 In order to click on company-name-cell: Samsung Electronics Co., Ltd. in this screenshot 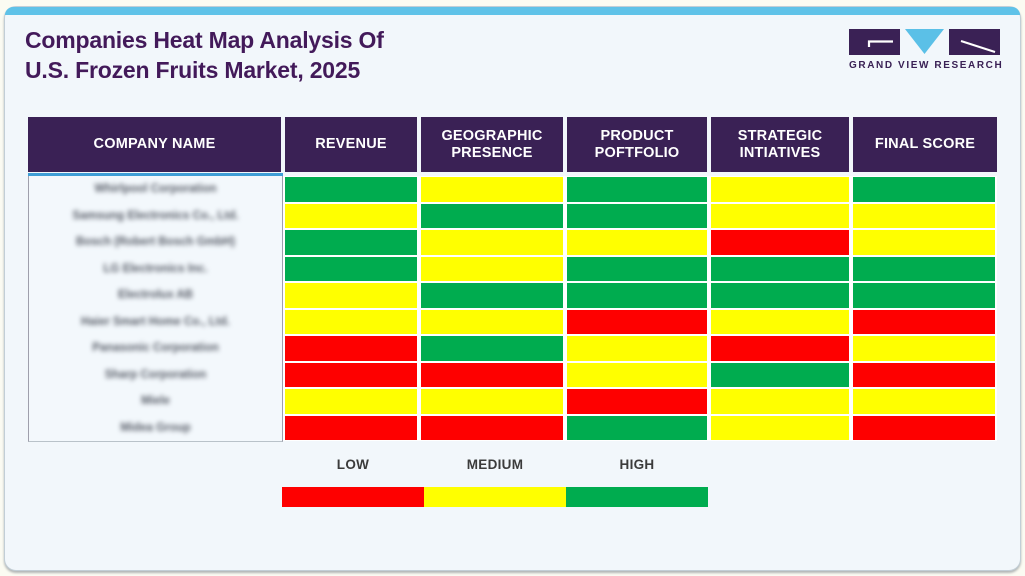, I will do `click(155, 216)`.